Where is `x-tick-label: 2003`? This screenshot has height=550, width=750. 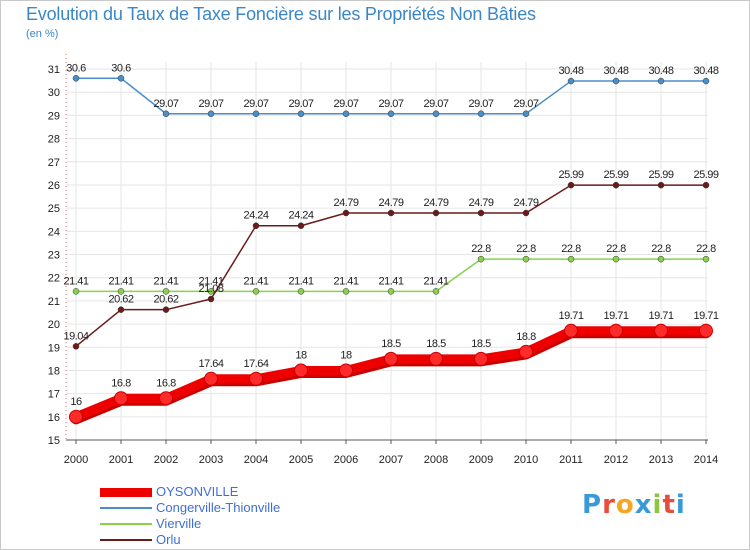 x-tick-label: 2003 is located at coordinates (211, 460).